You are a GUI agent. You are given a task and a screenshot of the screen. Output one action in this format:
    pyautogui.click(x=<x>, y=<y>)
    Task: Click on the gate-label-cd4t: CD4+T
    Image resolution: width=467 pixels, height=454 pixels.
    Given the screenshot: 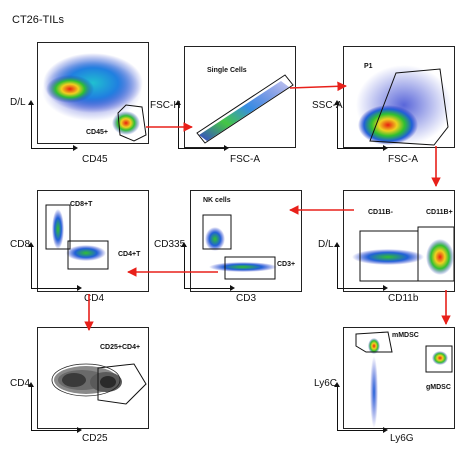 What is the action you would take?
    pyautogui.click(x=129, y=254)
    